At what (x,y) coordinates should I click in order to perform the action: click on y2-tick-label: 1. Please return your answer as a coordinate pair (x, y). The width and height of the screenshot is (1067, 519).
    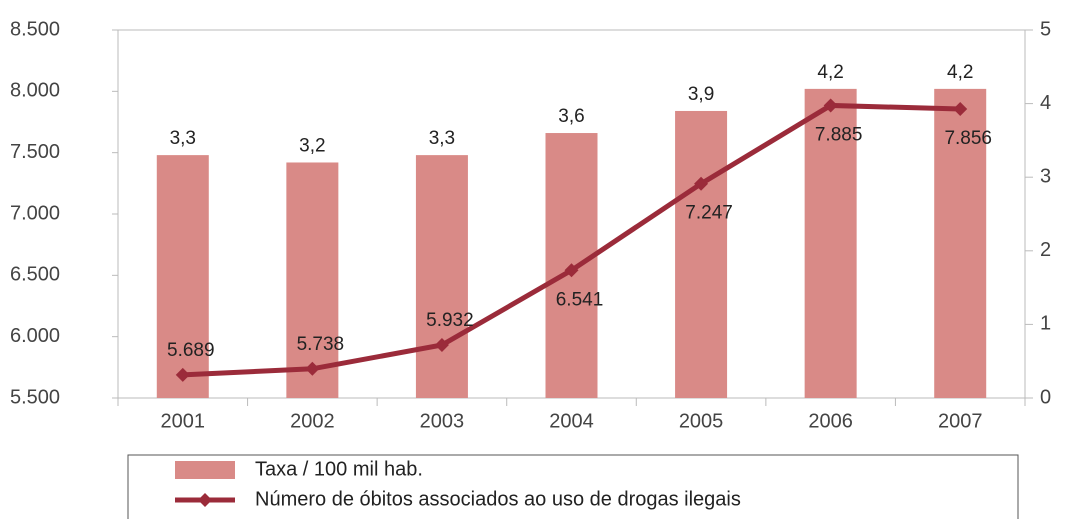
    Looking at the image, I should click on (1045, 324).